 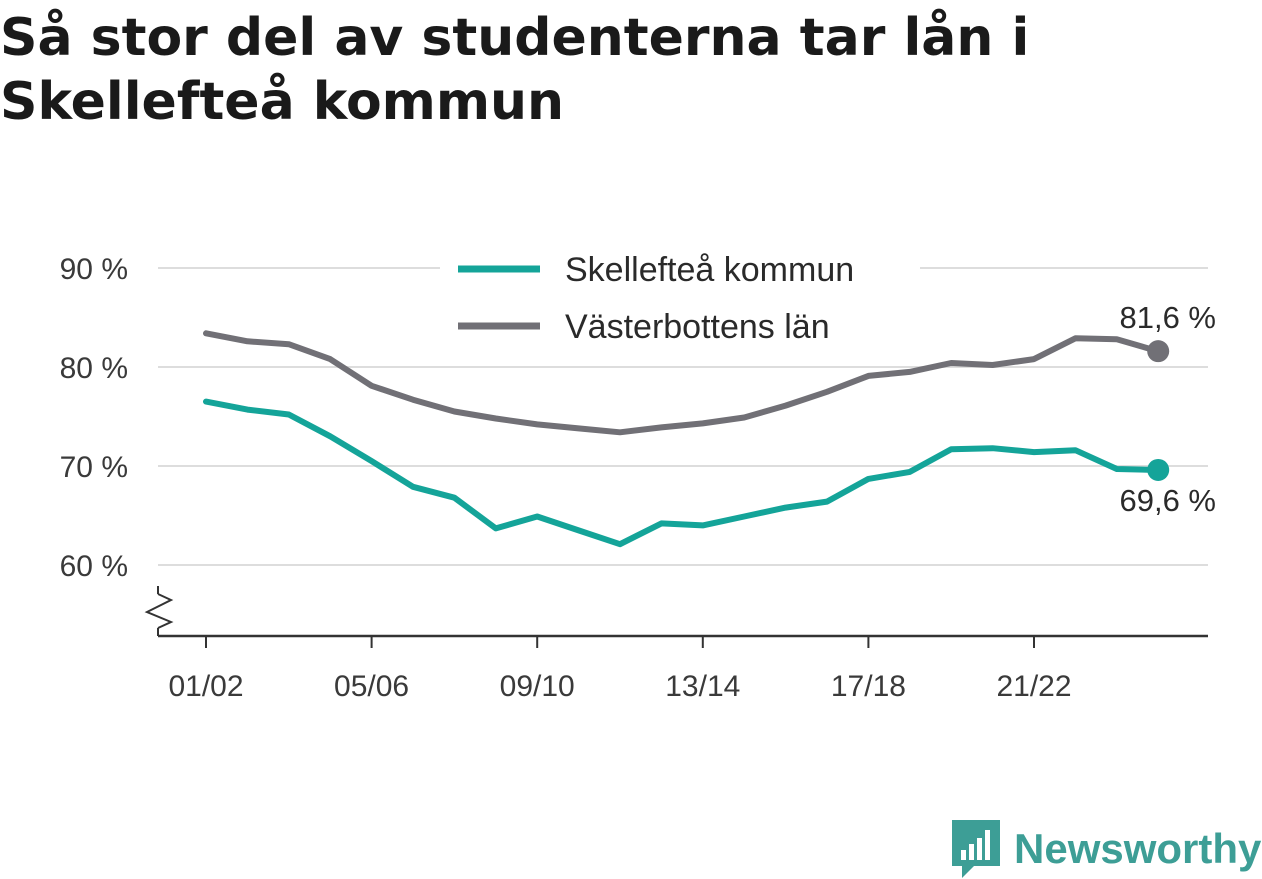 I want to click on y-tick-label: 90 %, so click(x=94, y=269).